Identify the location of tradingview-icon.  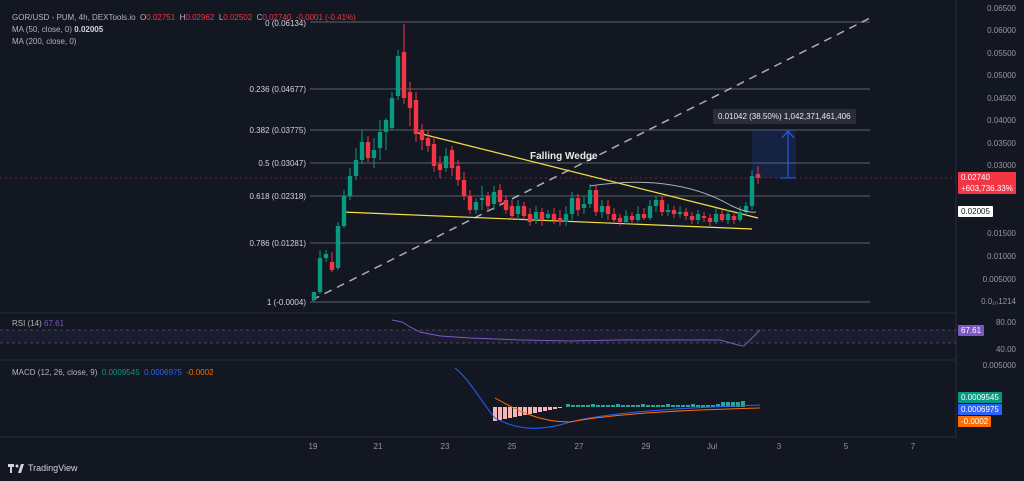
(16, 468).